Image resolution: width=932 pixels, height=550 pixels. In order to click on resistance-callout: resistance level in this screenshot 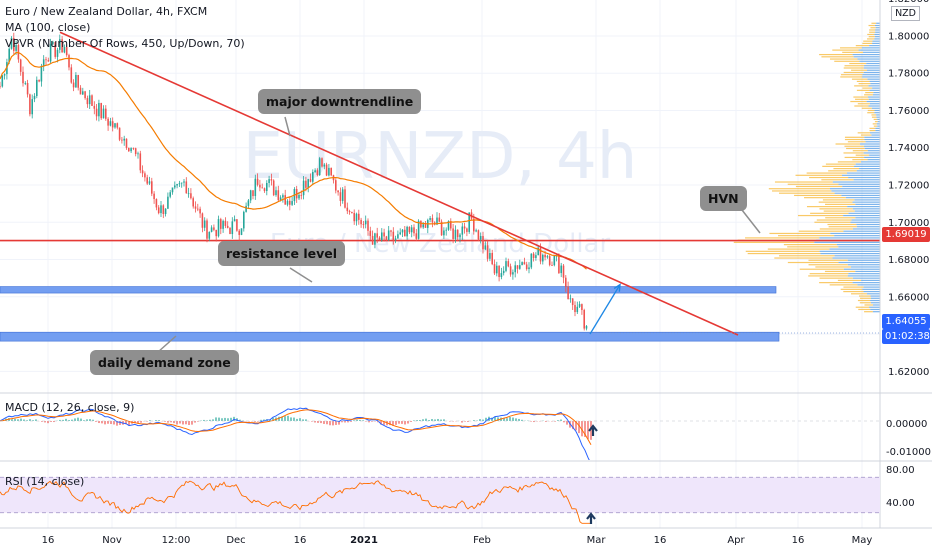, I will do `click(282, 253)`.